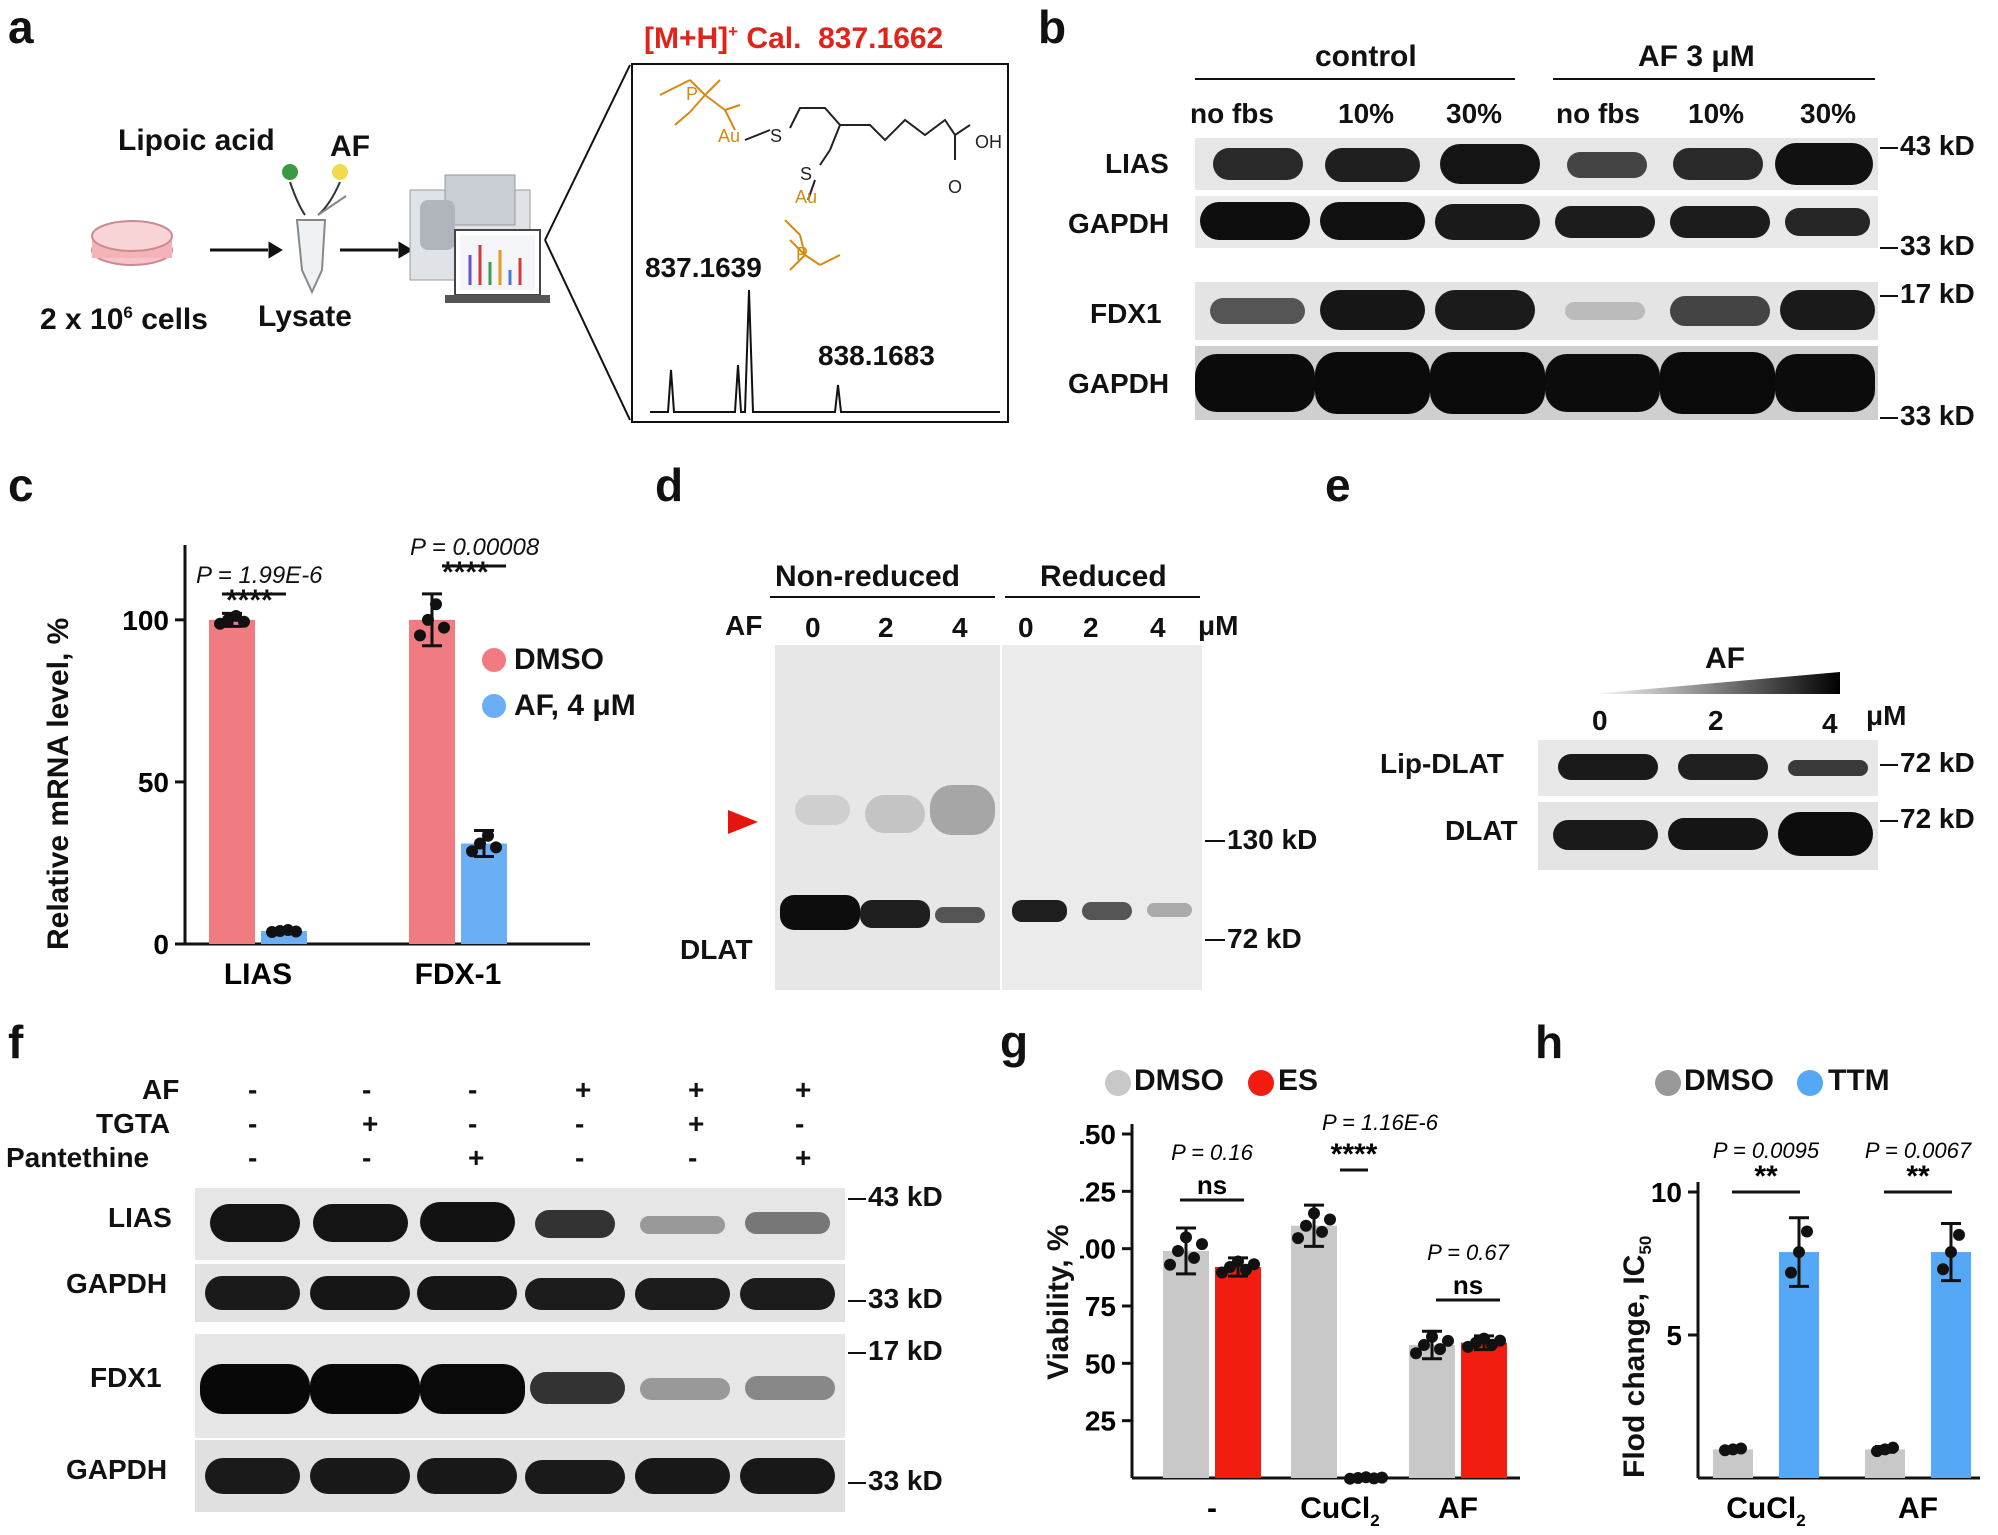 Image resolution: width=1998 pixels, height=1535 pixels. I want to click on chart-c-ylabel: Relative mRNA level, %, so click(58, 783).